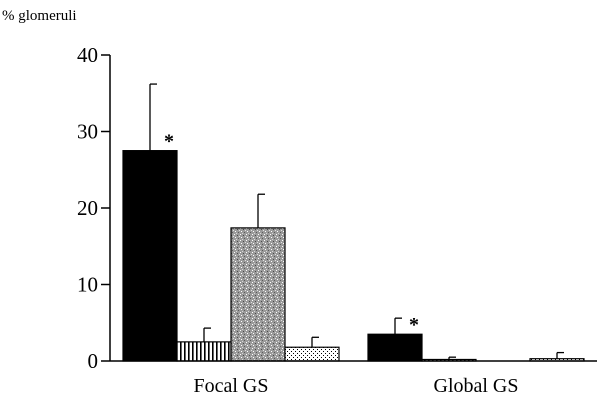 This screenshot has width=599, height=400. I want to click on x-category-label: Focal GS, so click(231, 386).